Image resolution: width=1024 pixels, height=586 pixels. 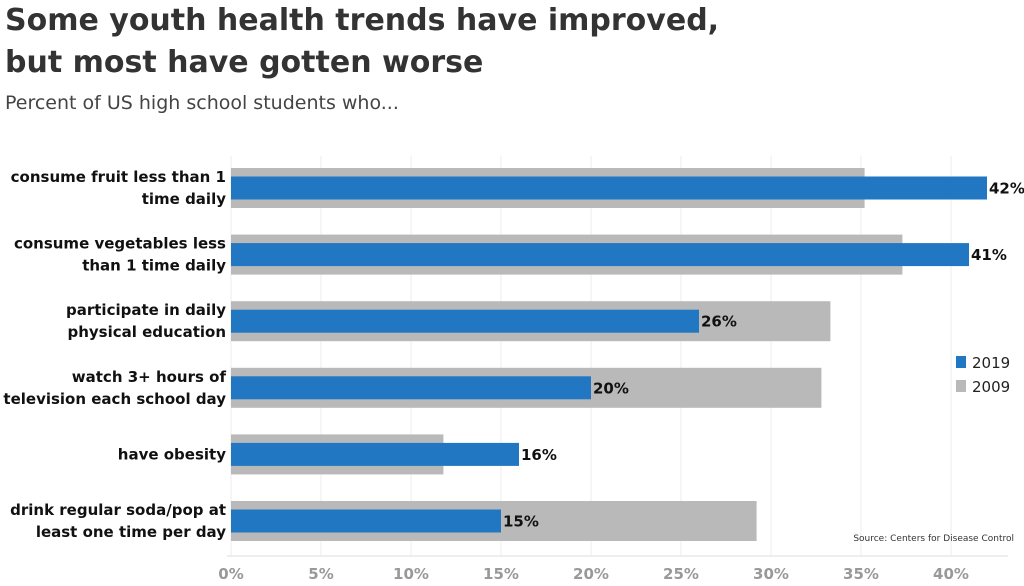 What do you see at coordinates (154, 266) in the screenshot?
I see `category-label-1-1: than 1 time daily` at bounding box center [154, 266].